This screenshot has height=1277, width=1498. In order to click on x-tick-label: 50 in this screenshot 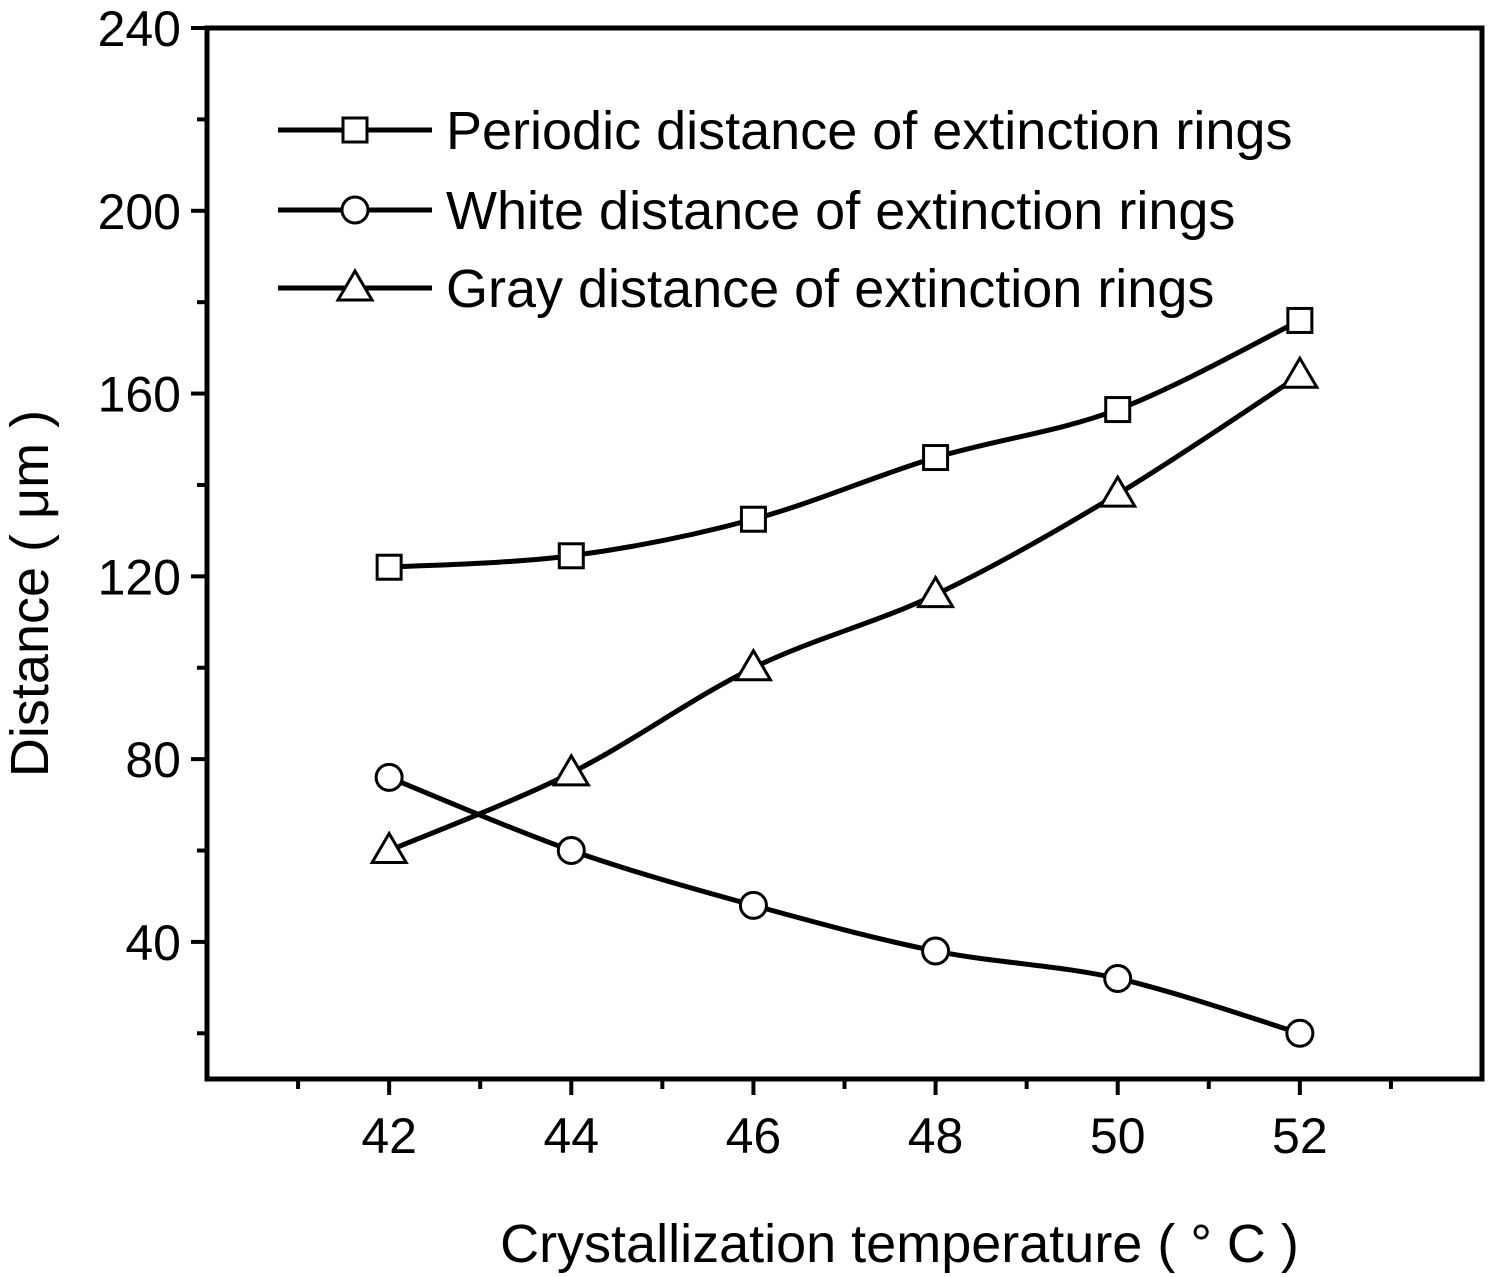, I will do `click(1118, 1136)`.